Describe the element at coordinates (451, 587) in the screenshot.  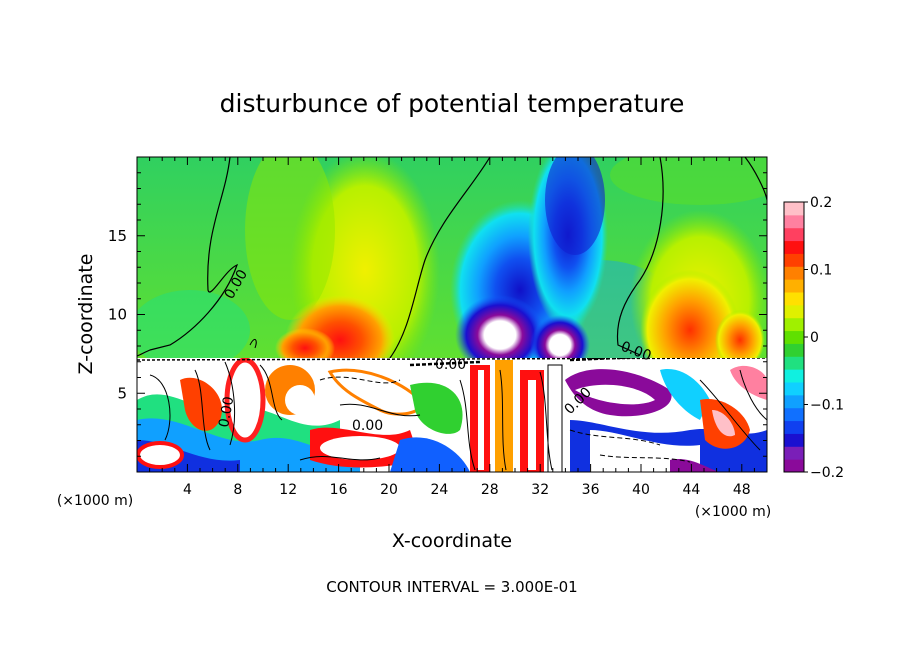
I see `contour-interval-footer: CONTOUR INTERVAL = 3.000E-01` at that location.